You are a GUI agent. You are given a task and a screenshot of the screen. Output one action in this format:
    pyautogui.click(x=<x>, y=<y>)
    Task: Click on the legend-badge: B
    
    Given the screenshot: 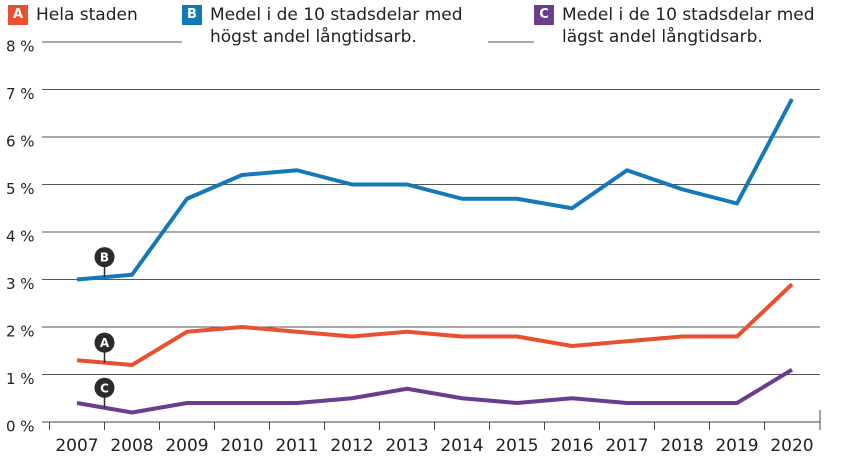 What is the action you would take?
    pyautogui.click(x=192, y=15)
    